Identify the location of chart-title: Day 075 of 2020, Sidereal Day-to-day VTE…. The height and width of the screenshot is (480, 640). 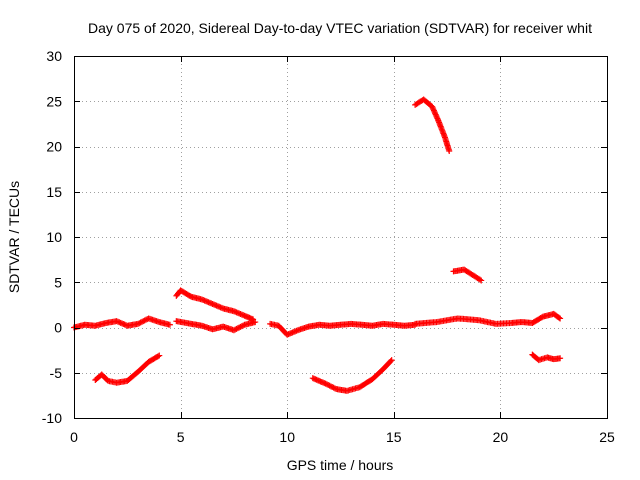
(340, 28).